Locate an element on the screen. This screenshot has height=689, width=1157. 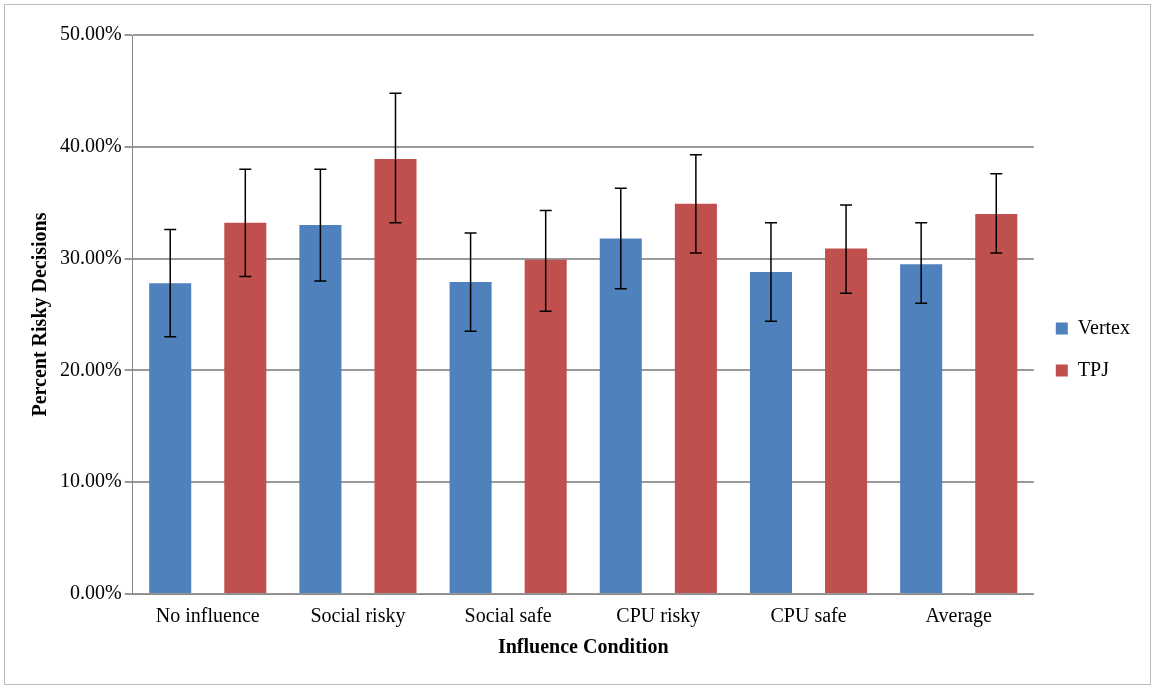
x-tick-label: No influence is located at coordinates (207, 615).